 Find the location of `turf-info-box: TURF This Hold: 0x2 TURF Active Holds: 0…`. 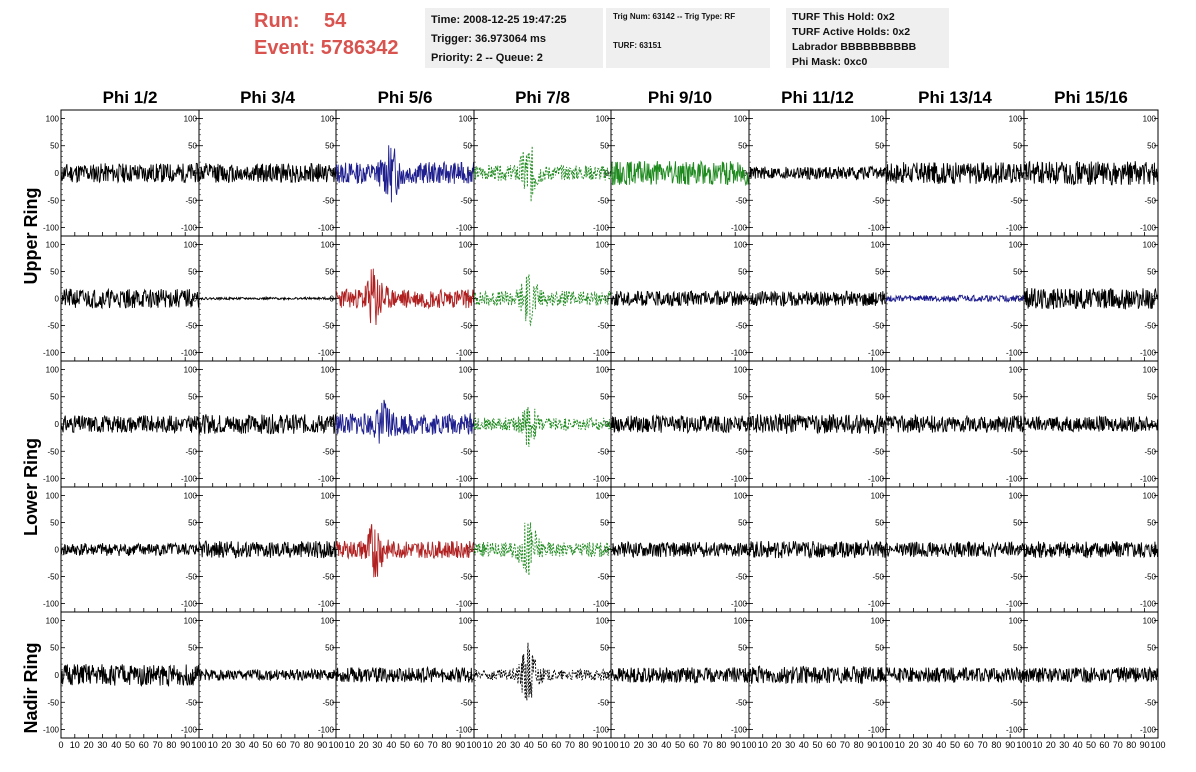

turf-info-box: TURF This Hold: 0x2 TURF Active Holds: 0… is located at coordinates (867, 38).